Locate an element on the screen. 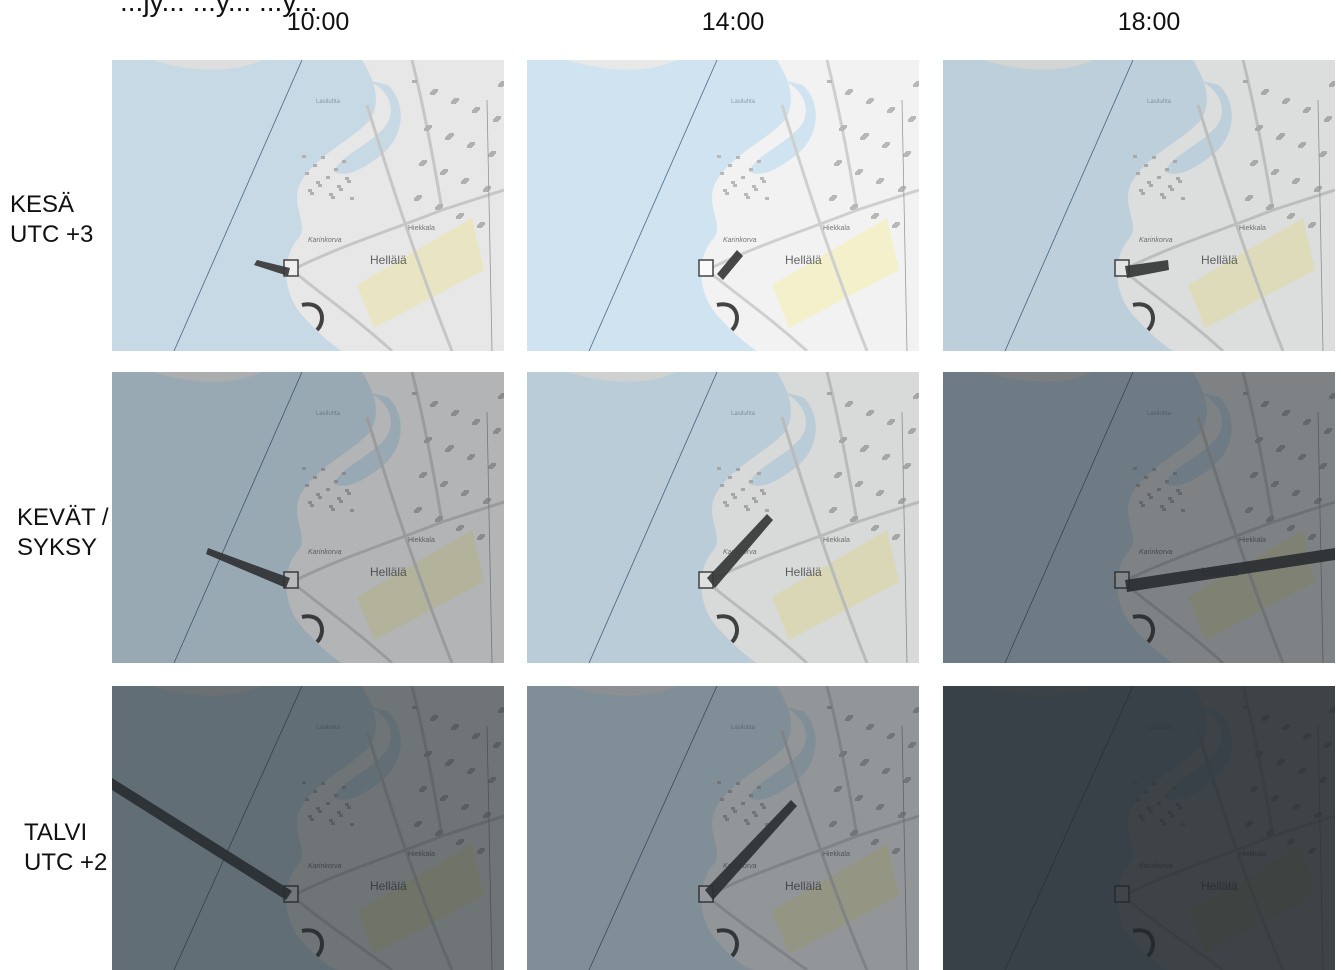  column-header-1800: 18:00 is located at coordinates (1149, 22).